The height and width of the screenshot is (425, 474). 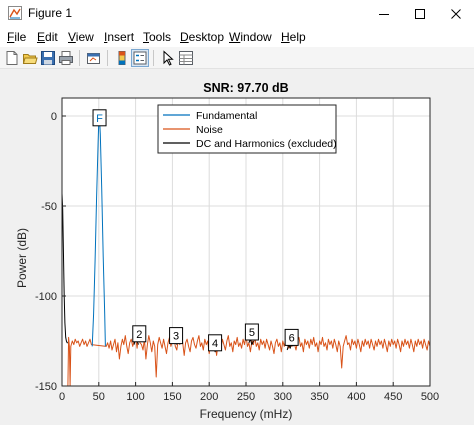 What do you see at coordinates (50, 13) in the screenshot?
I see `window-title: Figure 1` at bounding box center [50, 13].